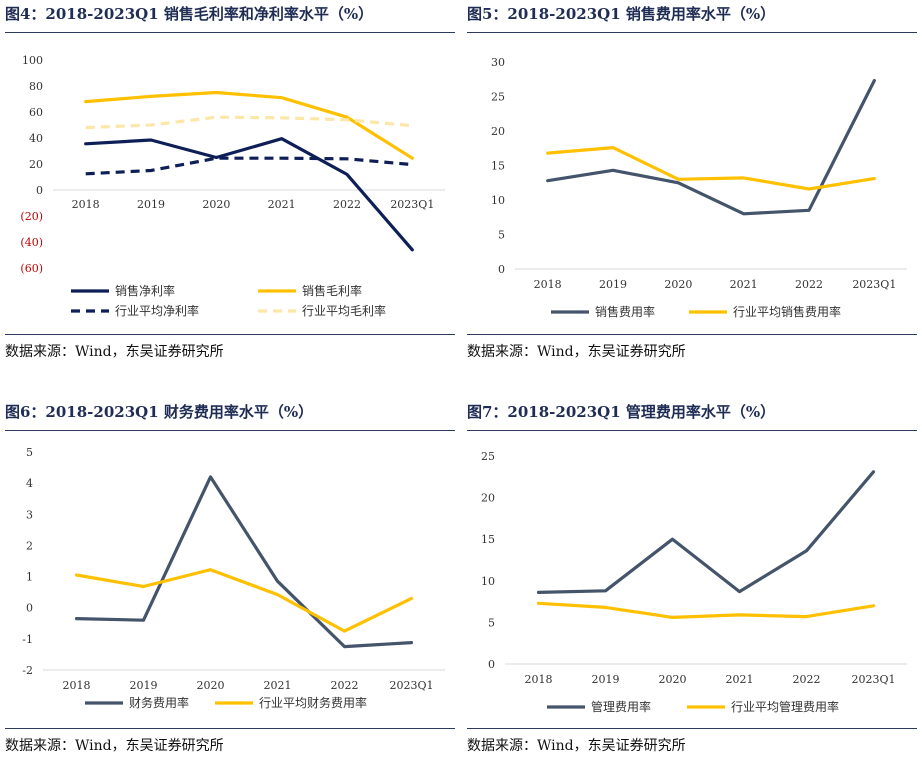  I want to click on legend-label: 行业平均财务费用率, so click(313, 702).